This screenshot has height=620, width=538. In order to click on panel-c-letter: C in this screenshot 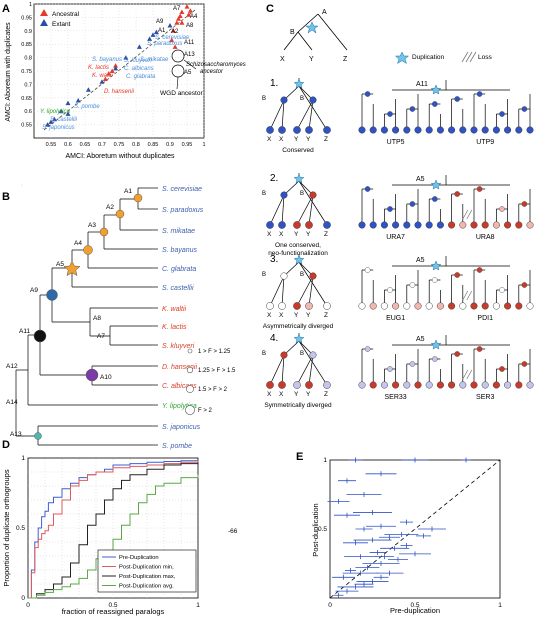, I will do `click(270, 9)`.